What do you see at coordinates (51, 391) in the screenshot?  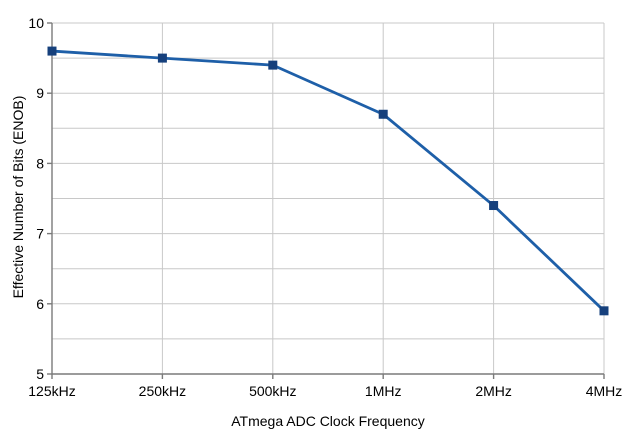 I see `x-tick-label: 125kHz` at bounding box center [51, 391].